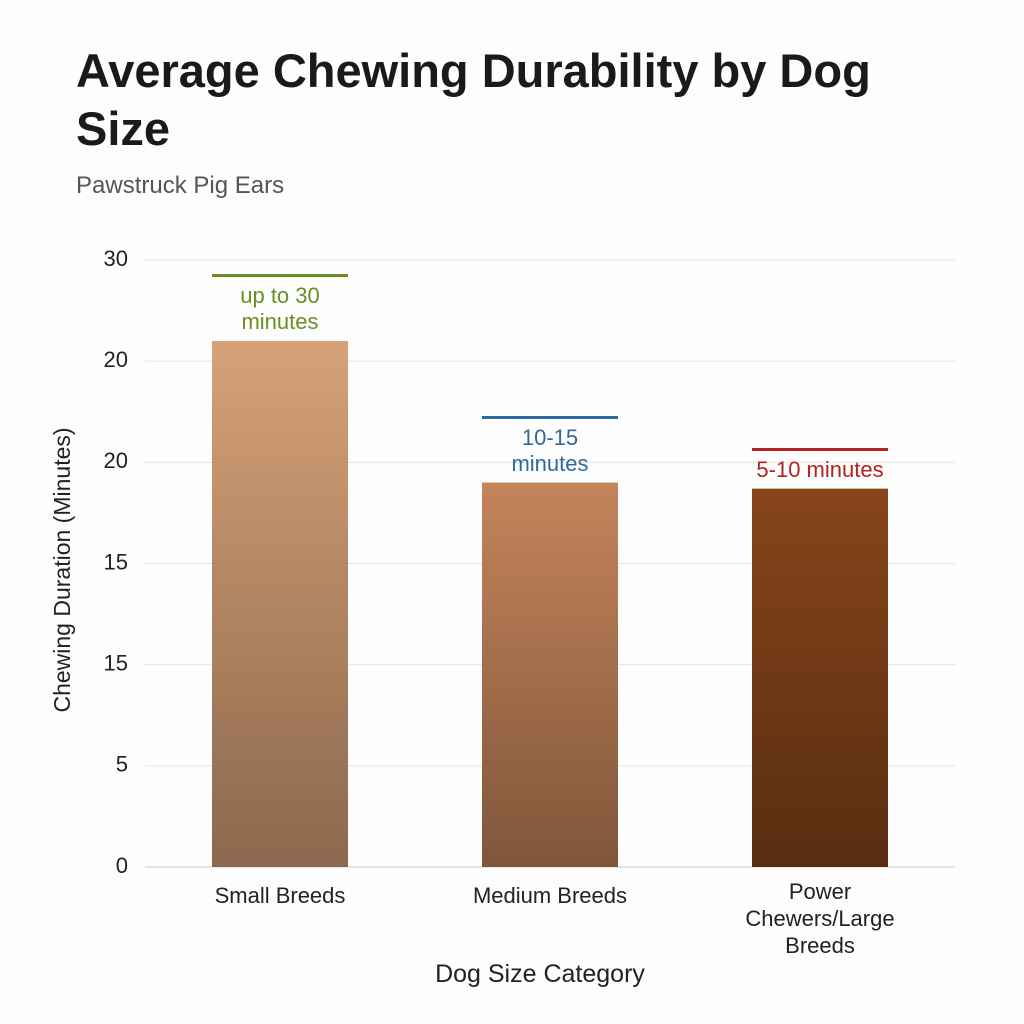 Image resolution: width=1024 pixels, height=1024 pixels. Describe the element at coordinates (62, 569) in the screenshot. I see `y-axis-title: Chewing Duration (Minutes)` at that location.